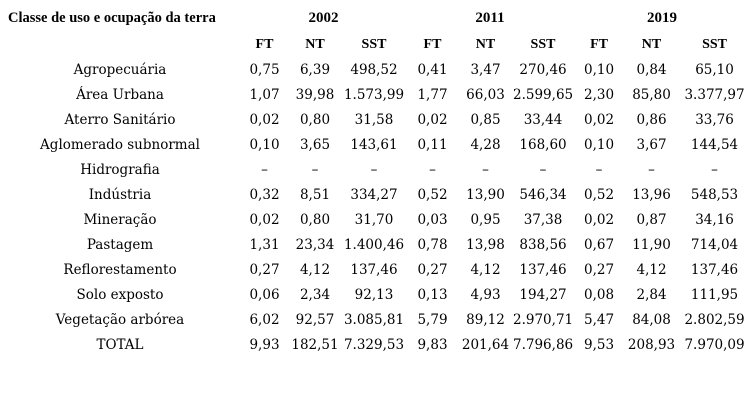  Describe the element at coordinates (432, 44) in the screenshot. I see `column-header-ft-2011: FT` at that location.